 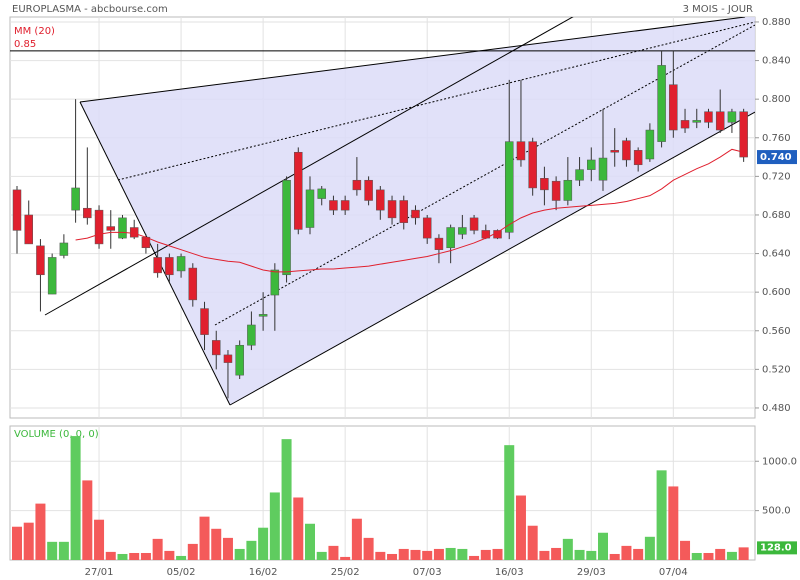 What do you see at coordinates (779, 461) in the screenshot?
I see `y-tick-label: 1000.0` at bounding box center [779, 461].